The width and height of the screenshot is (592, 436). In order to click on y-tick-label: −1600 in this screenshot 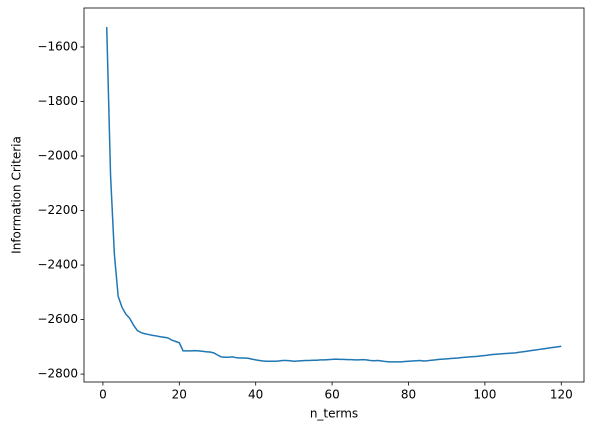, I will do `click(57, 46)`.